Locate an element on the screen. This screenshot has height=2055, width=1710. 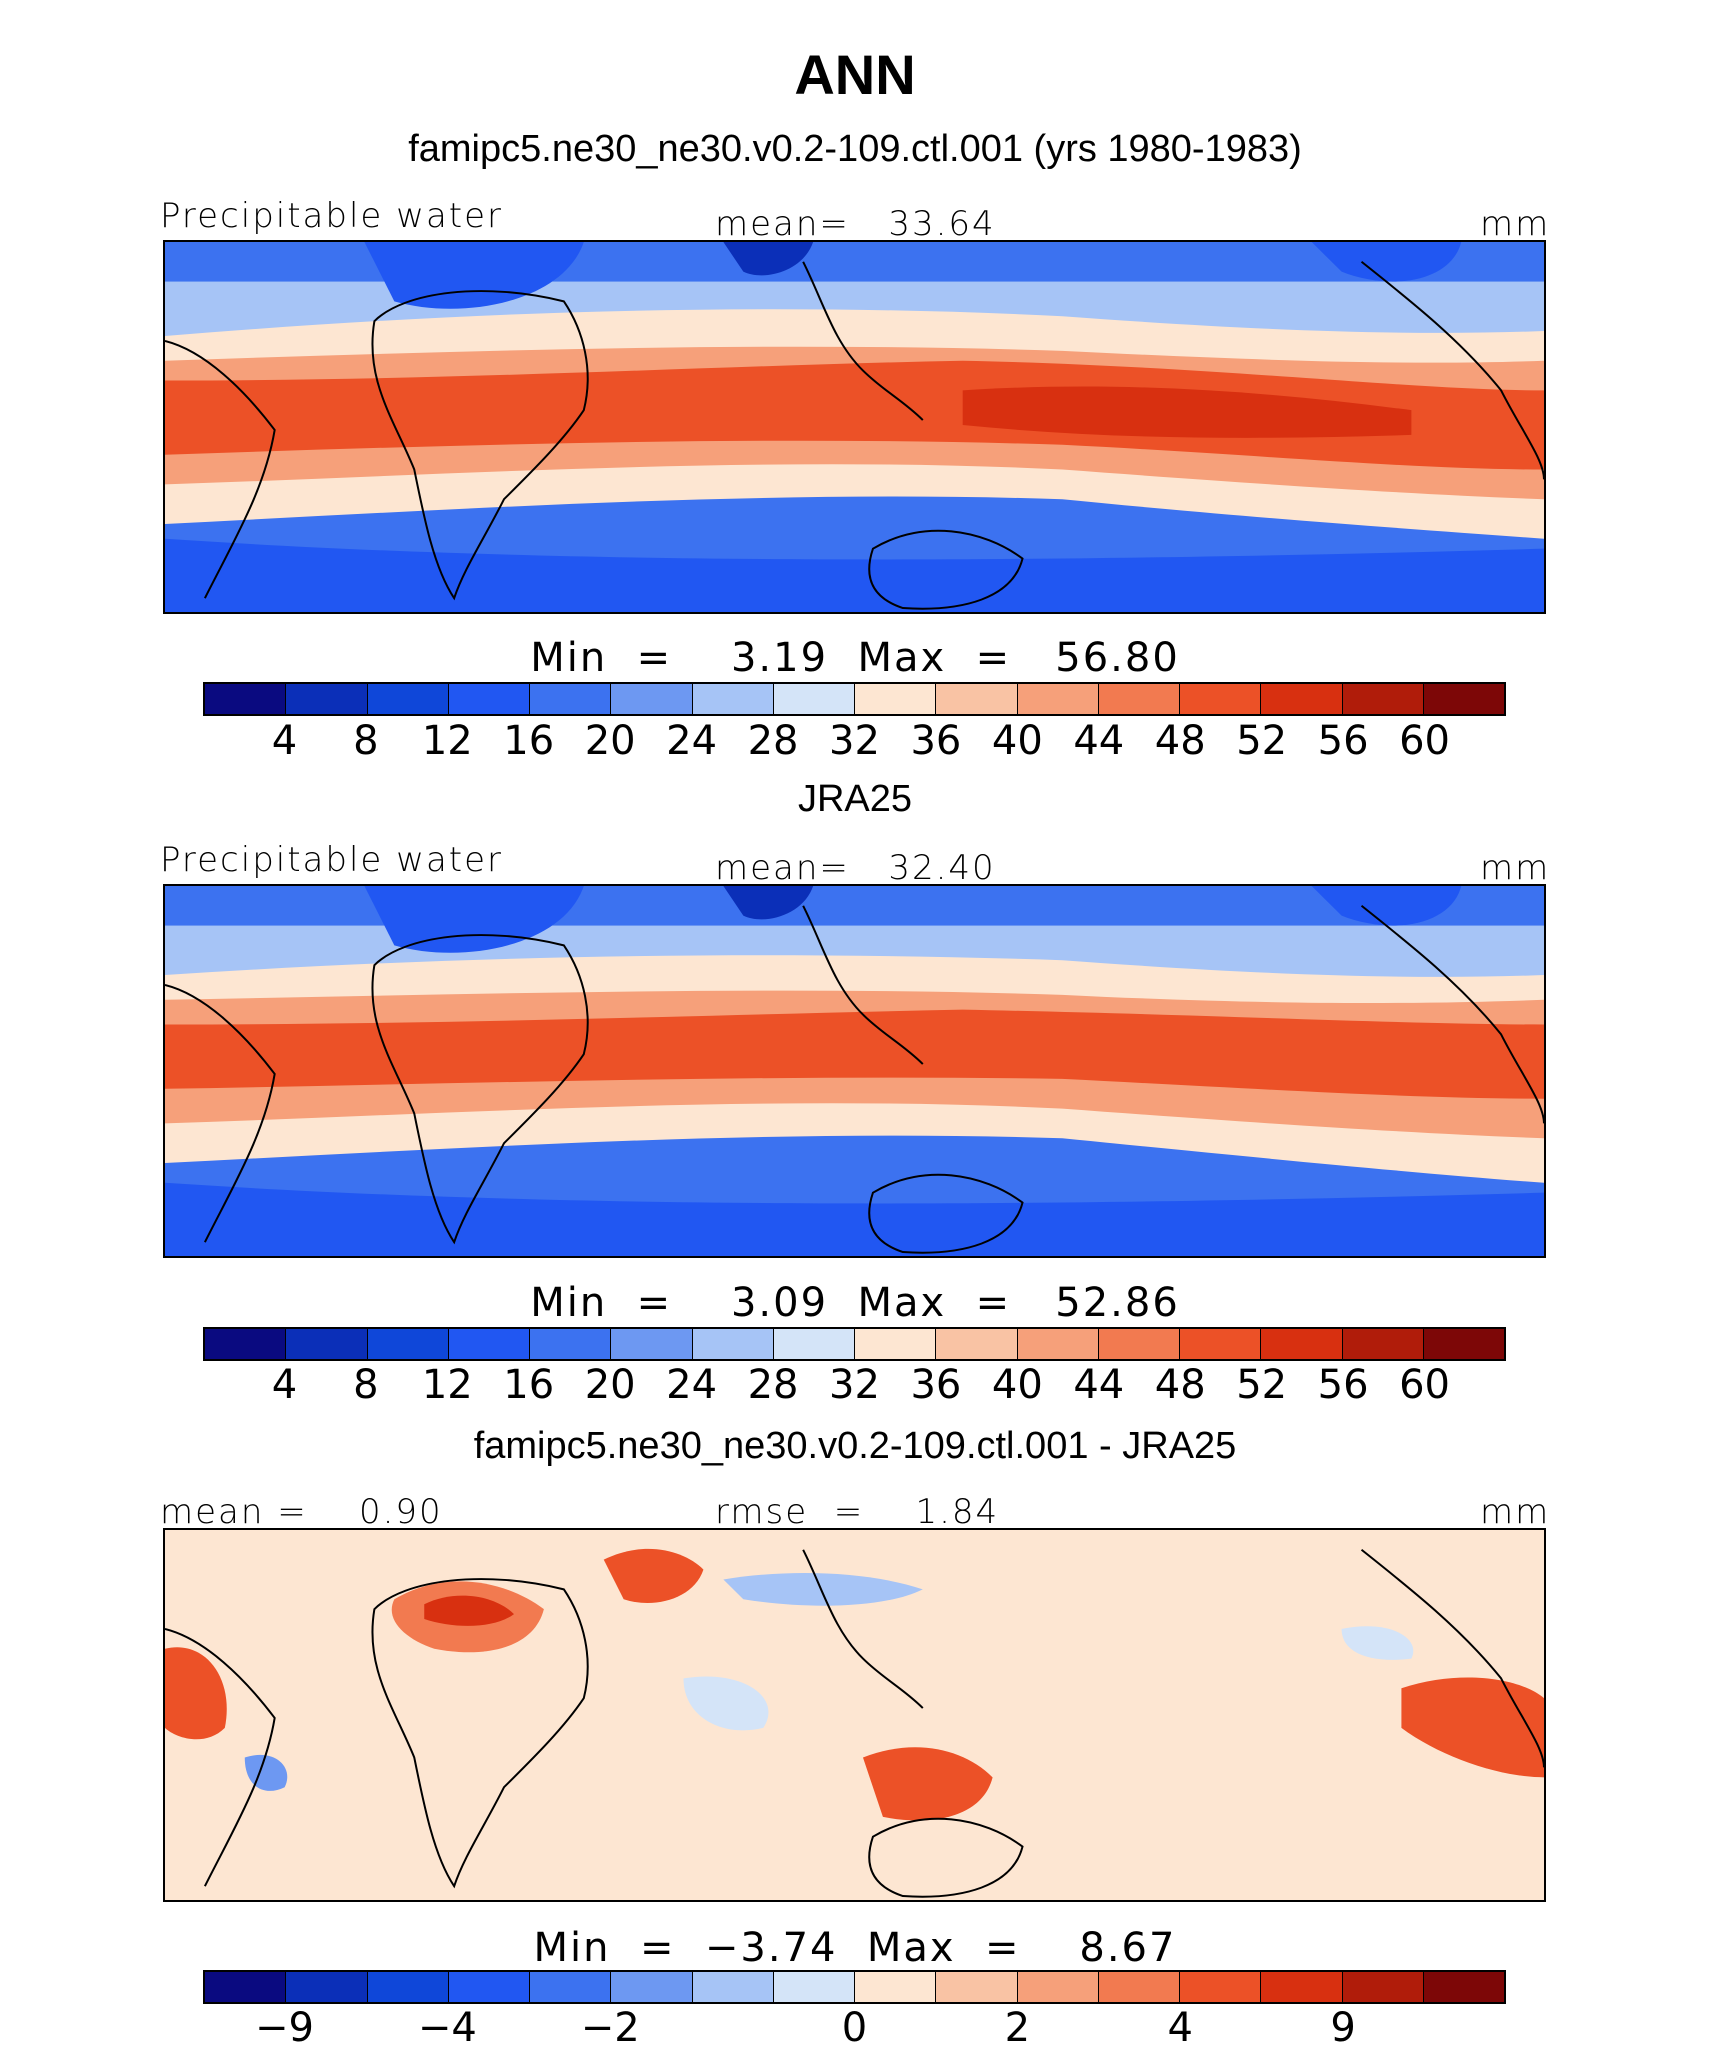
panel-2-variable-label: Precipitable water is located at coordinates (332, 860).